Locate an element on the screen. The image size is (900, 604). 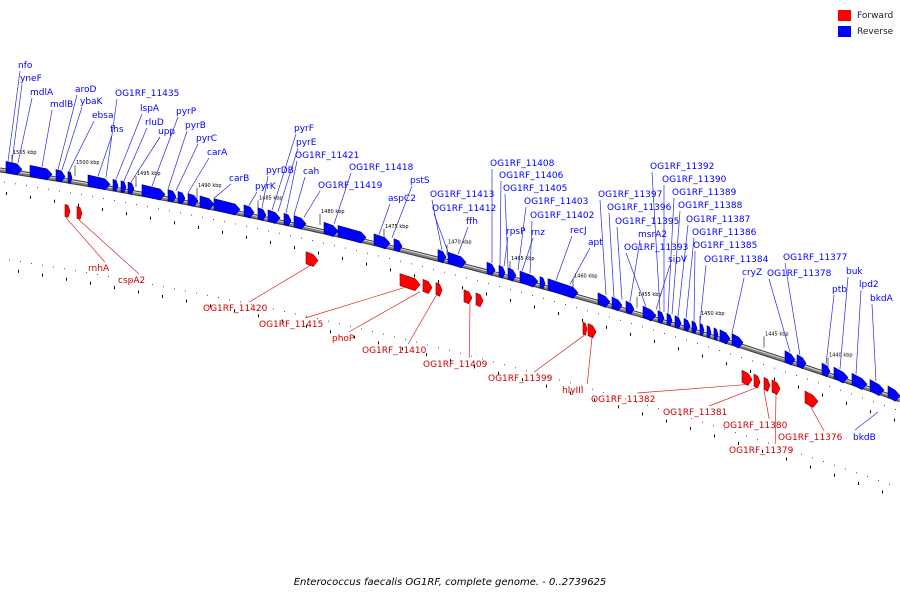
gene-label-aspc2: aspC2 is located at coordinates (402, 199).